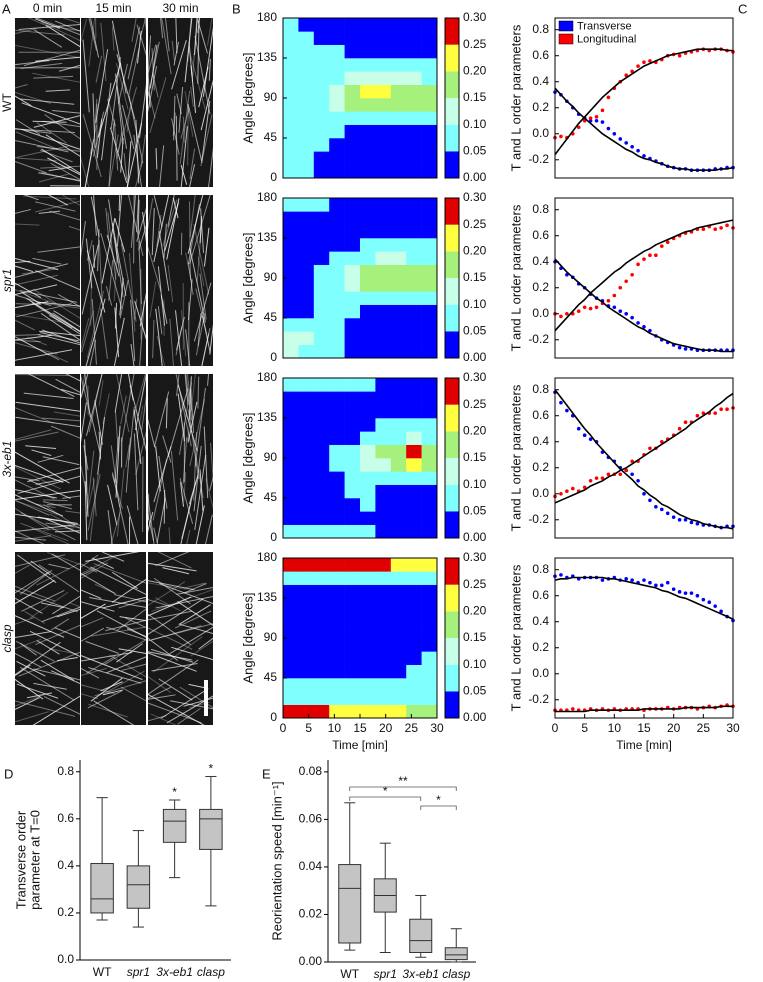  What do you see at coordinates (540, 569) in the screenshot?
I see `y-tick-label: 0.8` at bounding box center [540, 569].